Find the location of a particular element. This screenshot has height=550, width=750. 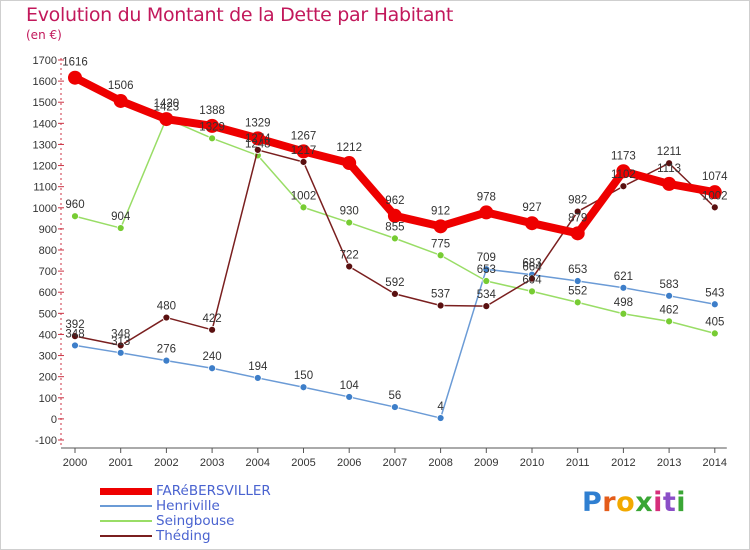

y-tick-label: 1600 is located at coordinates (45, 82).